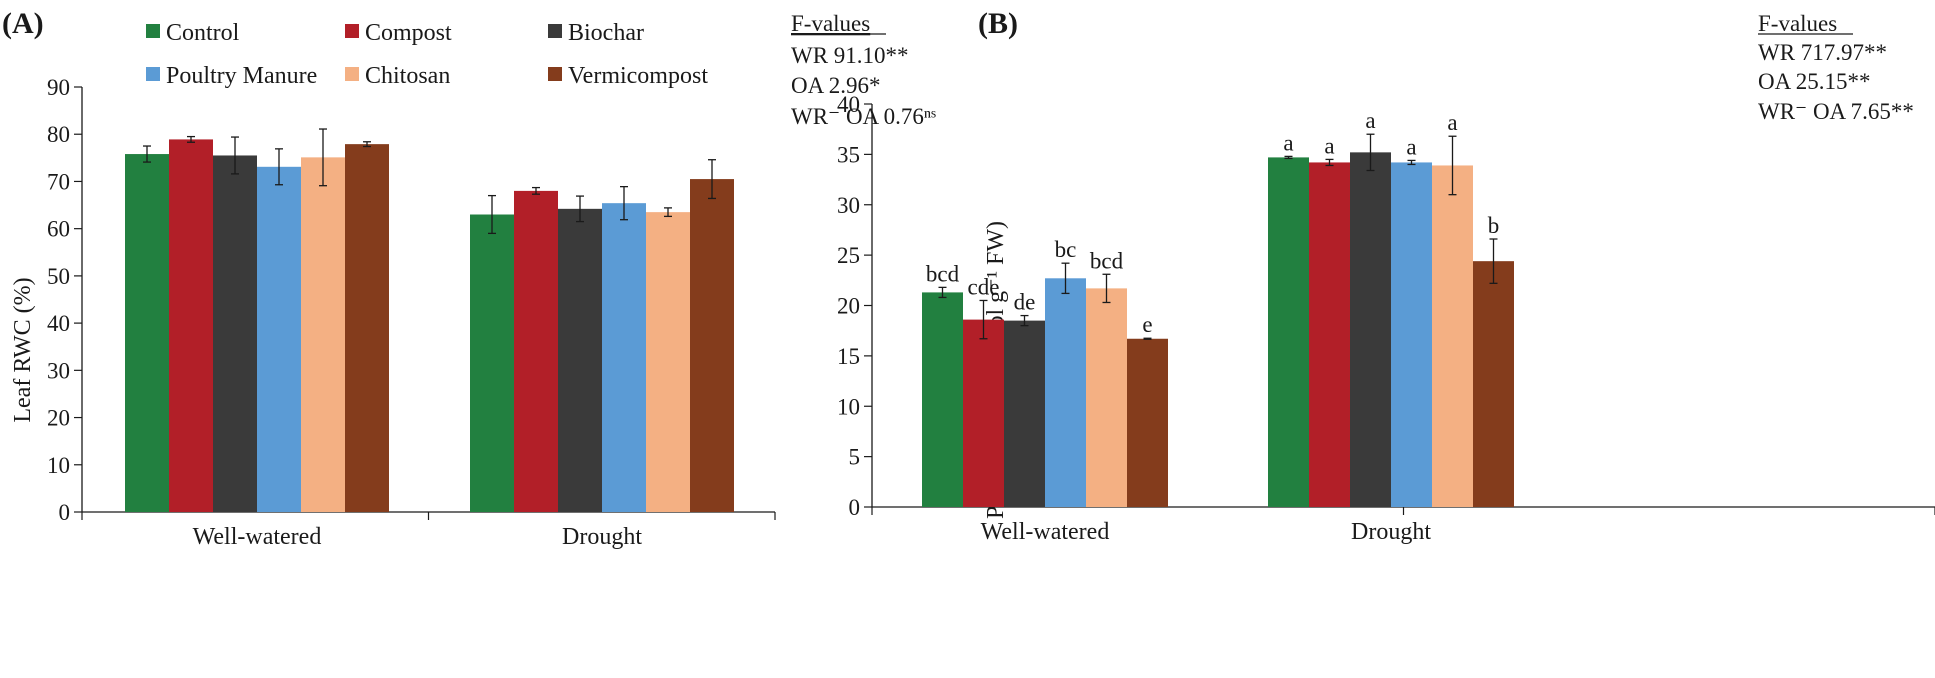 This screenshot has height=678, width=1935. Describe the element at coordinates (407, 76) in the screenshot. I see `legend-label-chitosan: Chitosan` at that location.